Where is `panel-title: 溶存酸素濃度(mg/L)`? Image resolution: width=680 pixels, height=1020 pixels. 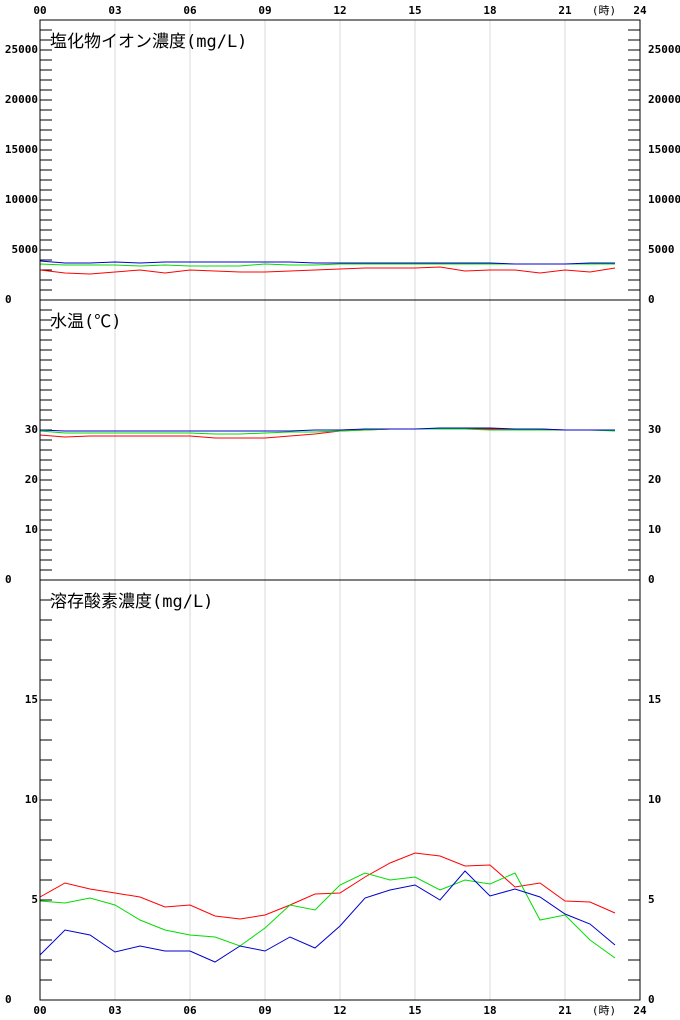 panel-title: 溶存酸素濃度(mg/L) is located at coordinates (131, 602).